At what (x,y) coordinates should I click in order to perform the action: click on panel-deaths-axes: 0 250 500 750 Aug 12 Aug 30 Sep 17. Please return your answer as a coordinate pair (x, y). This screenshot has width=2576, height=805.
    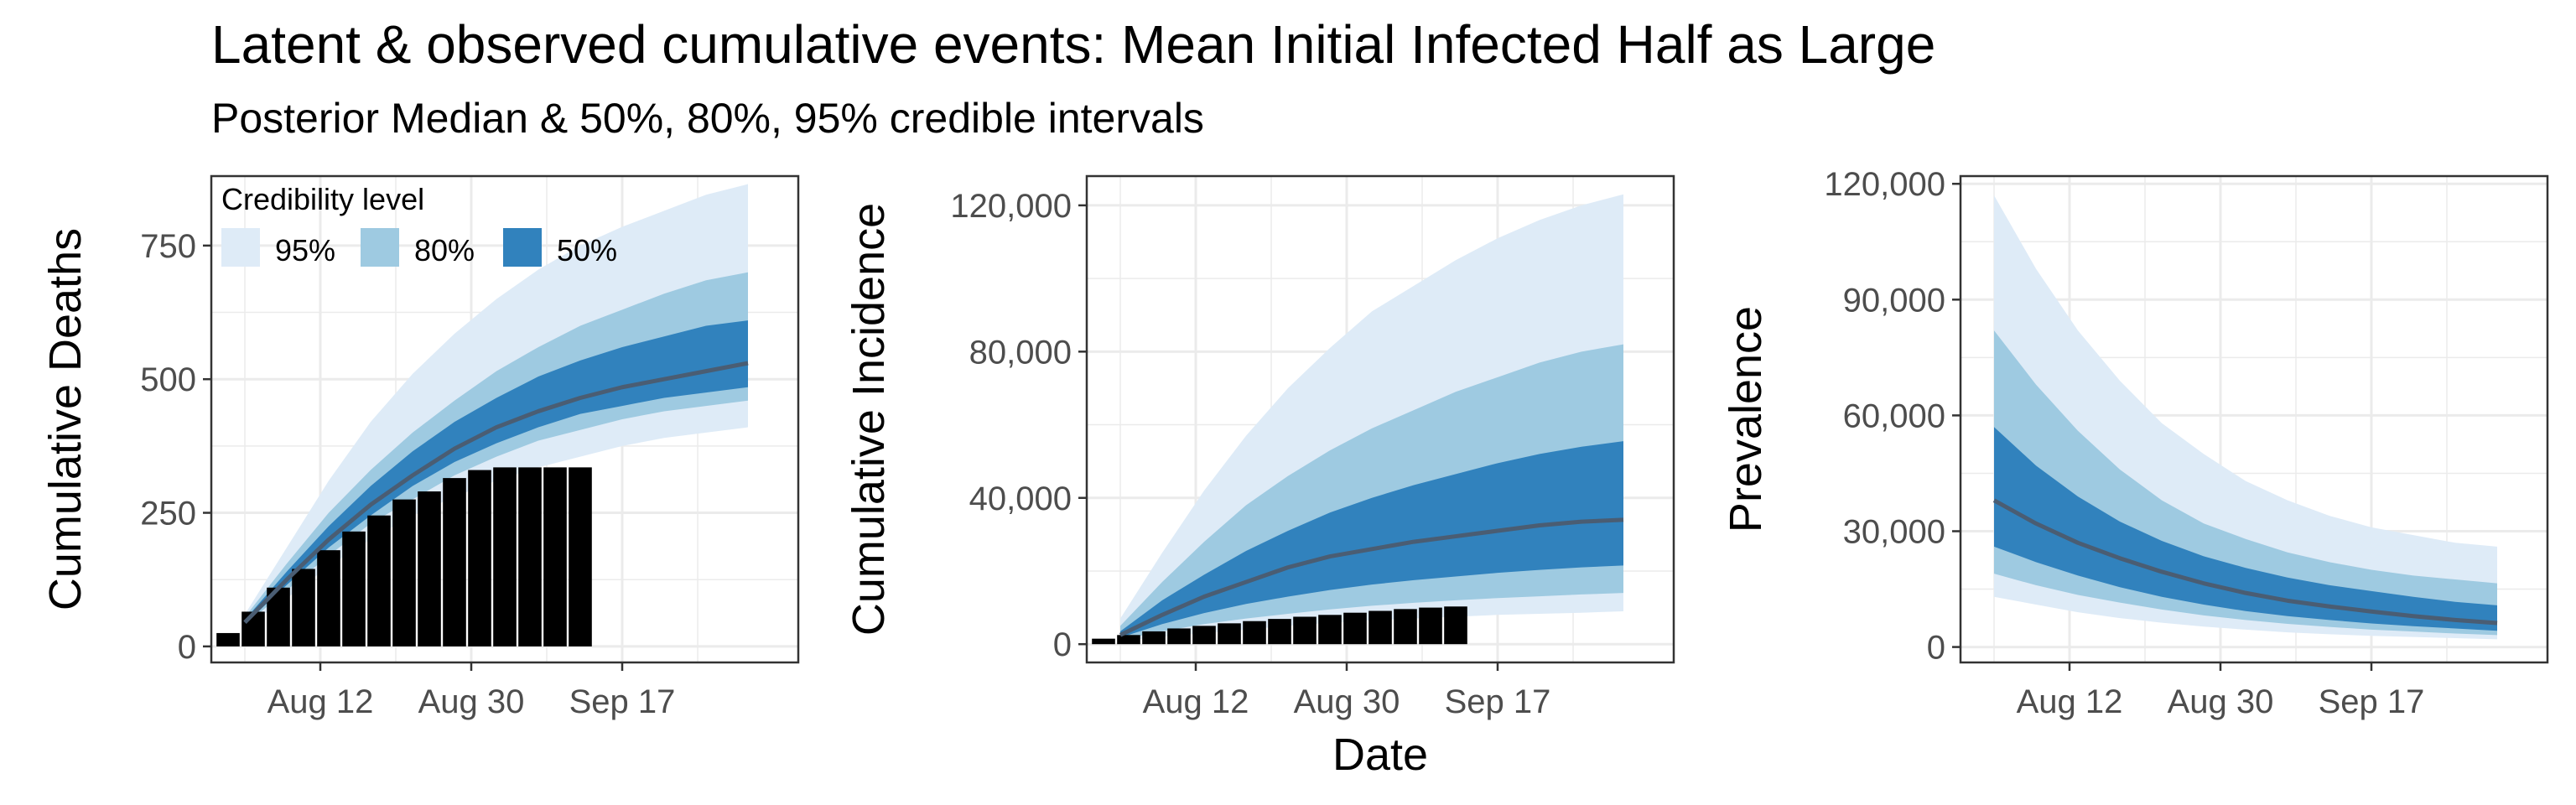
    Looking at the image, I should click on (407, 474).